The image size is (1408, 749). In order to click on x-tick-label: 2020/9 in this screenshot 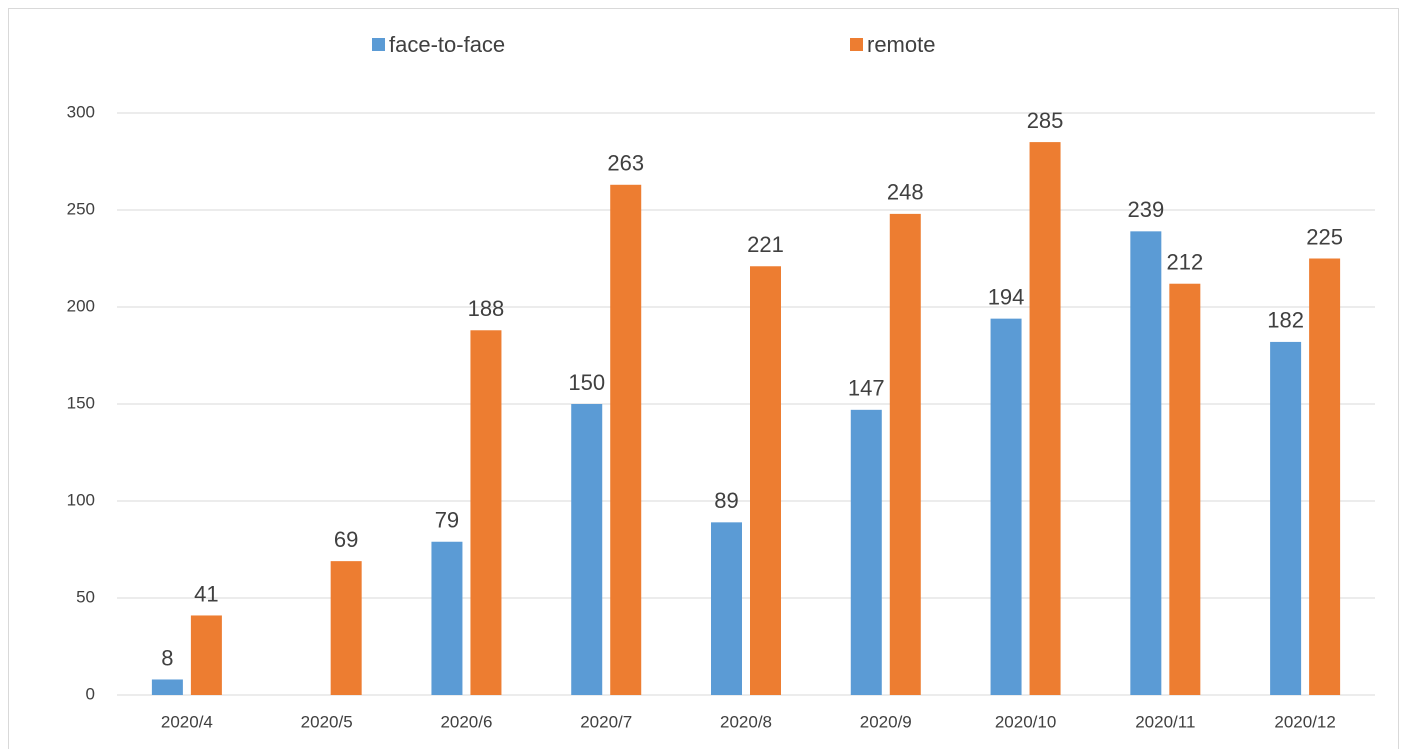, I will do `click(886, 721)`.